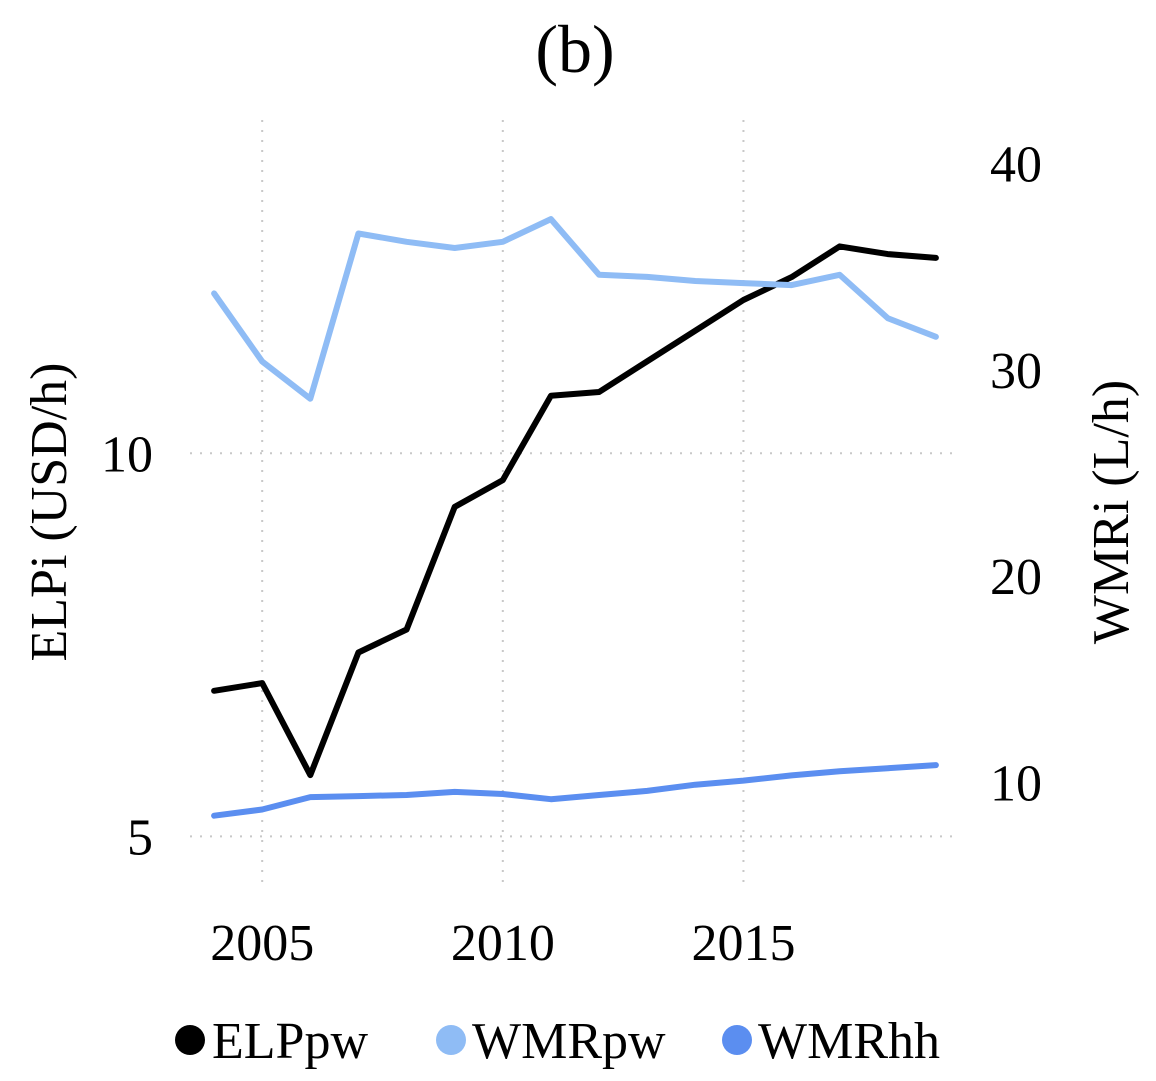 This screenshot has height=1081, width=1156. What do you see at coordinates (451, 1040) in the screenshot?
I see `legend-marker-wmrpw` at bounding box center [451, 1040].